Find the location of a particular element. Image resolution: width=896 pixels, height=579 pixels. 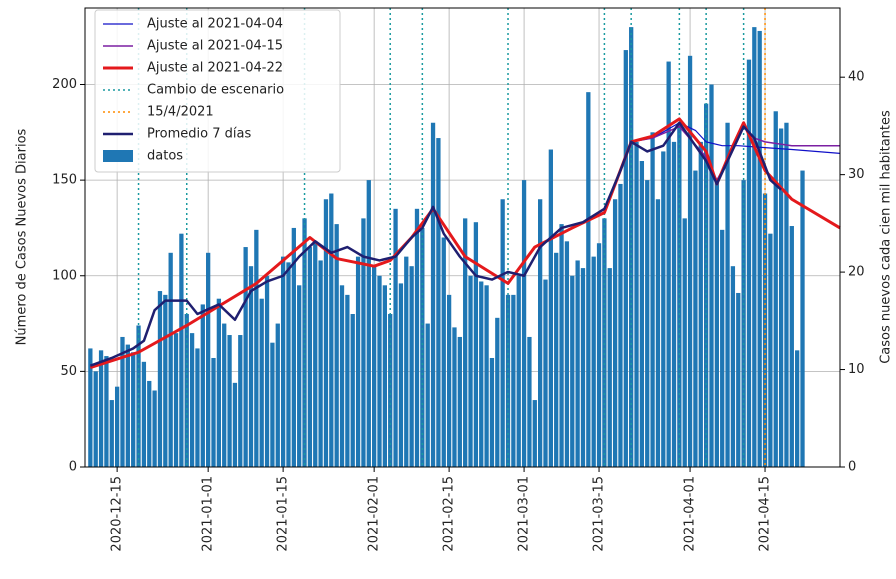

legend-swatch is located at coordinates (118, 156).